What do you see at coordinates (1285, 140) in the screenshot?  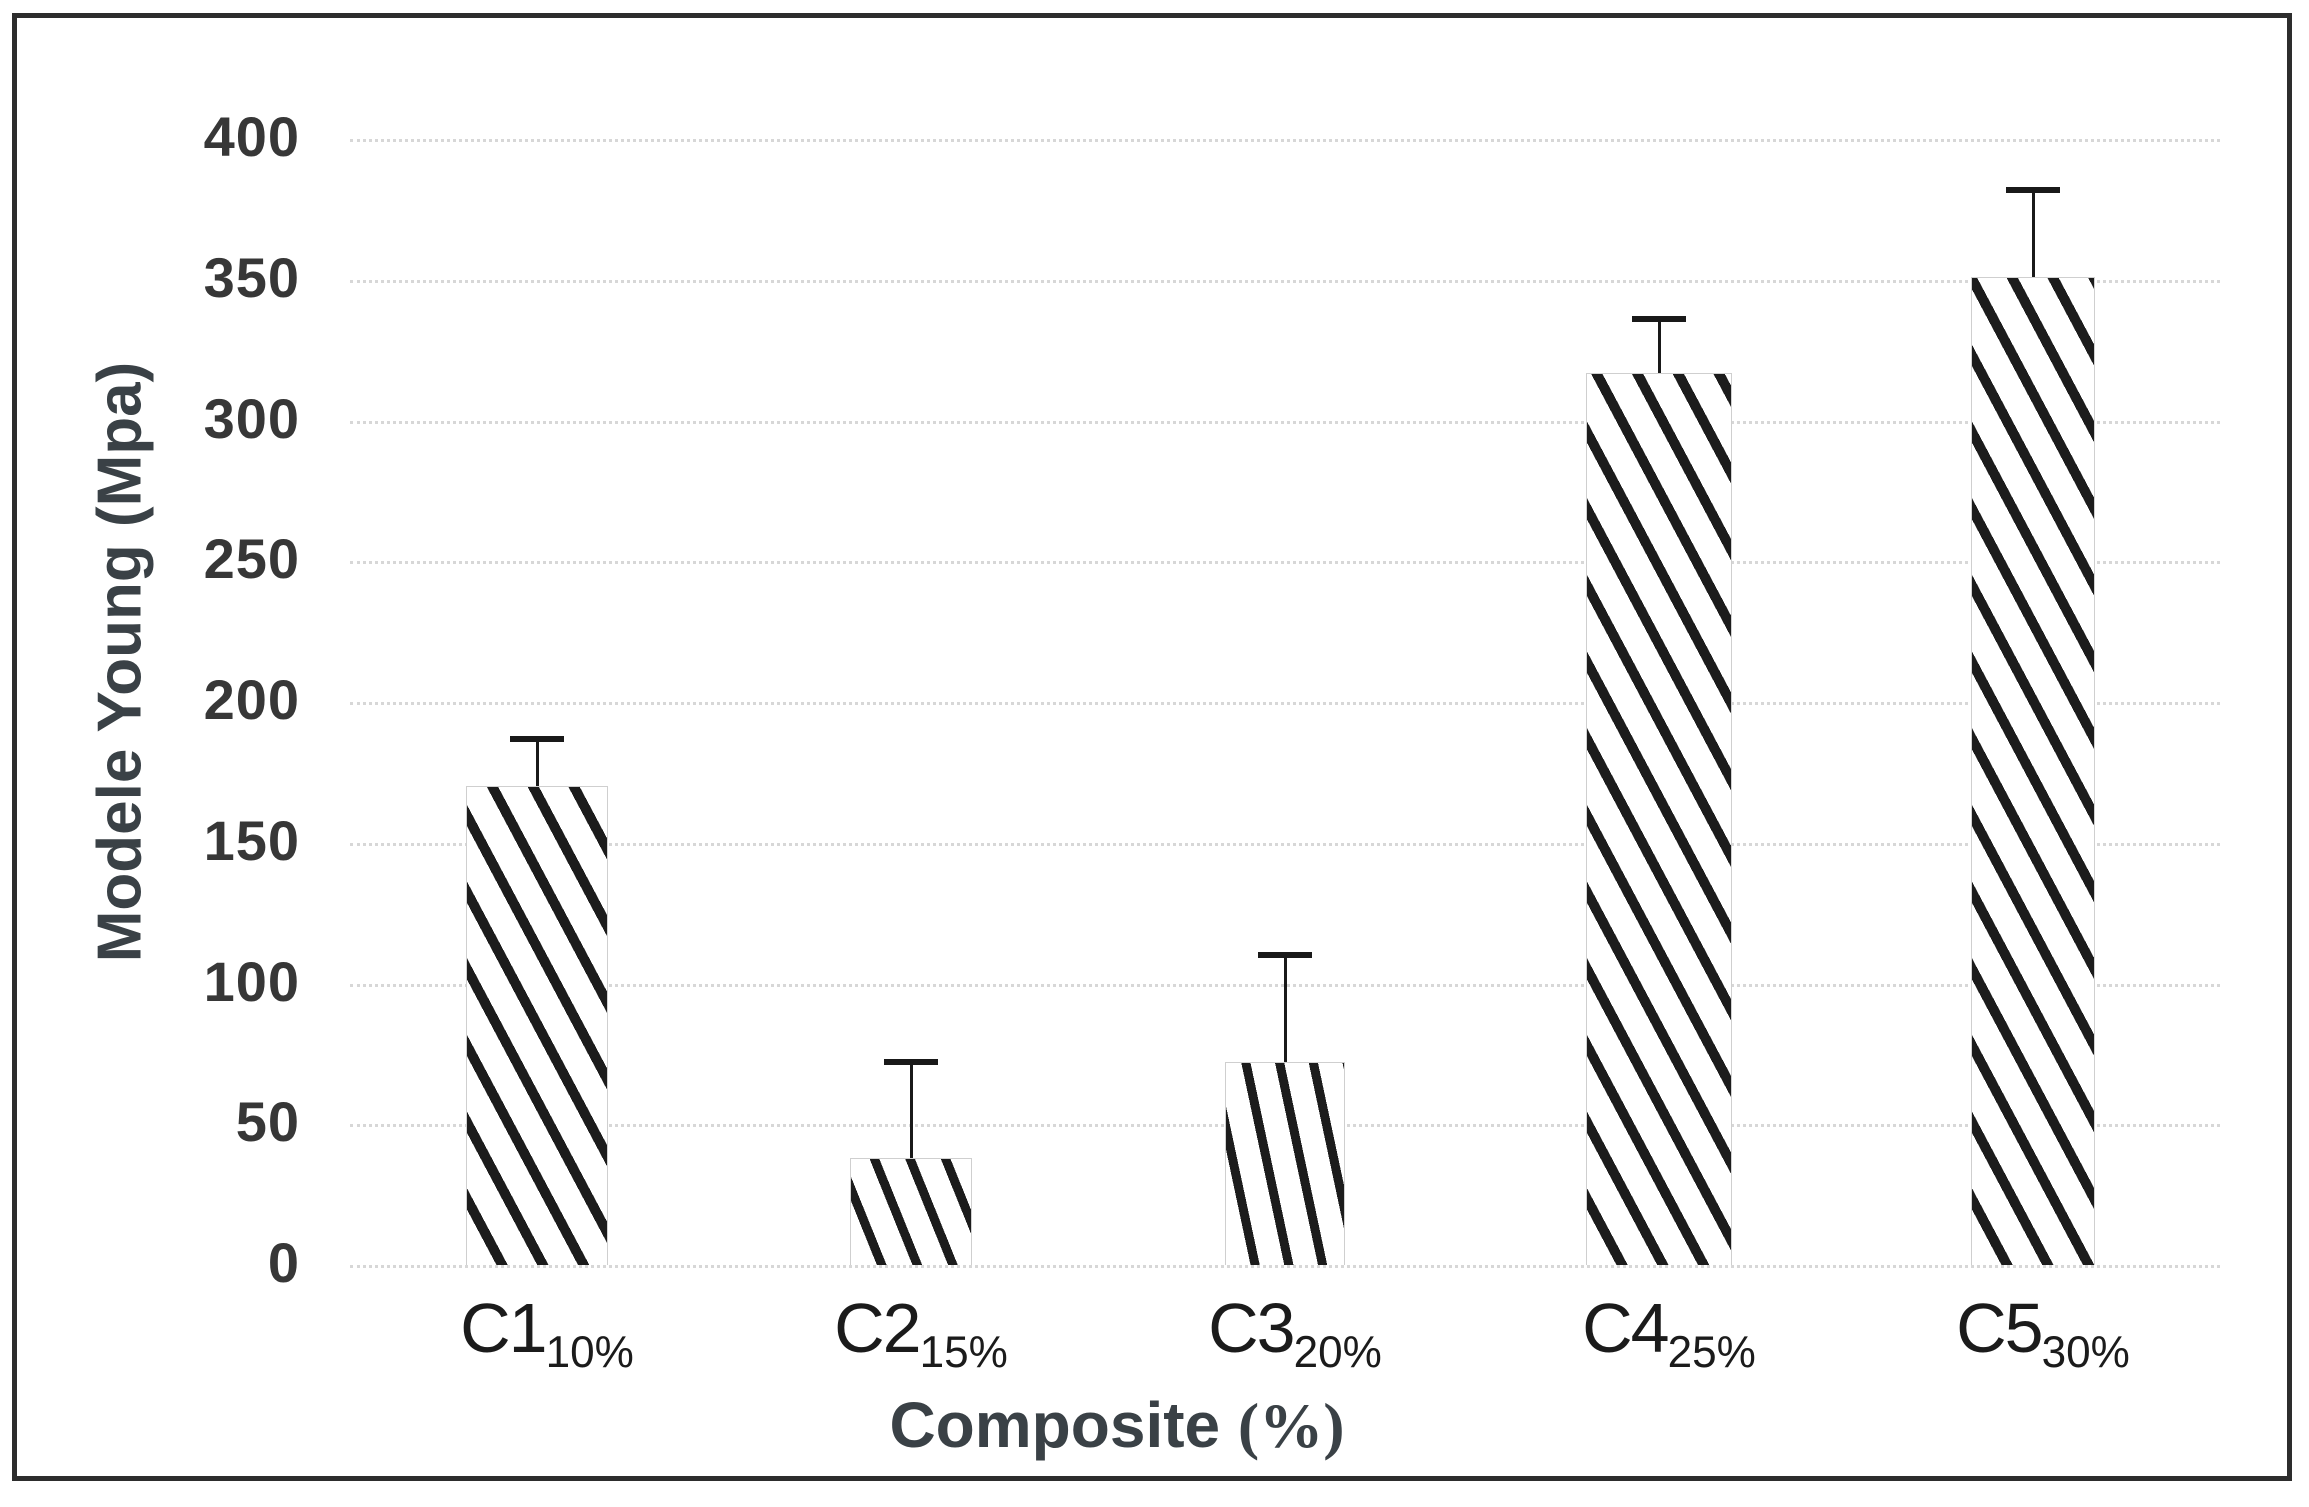 I see `gridline-y400` at bounding box center [1285, 140].